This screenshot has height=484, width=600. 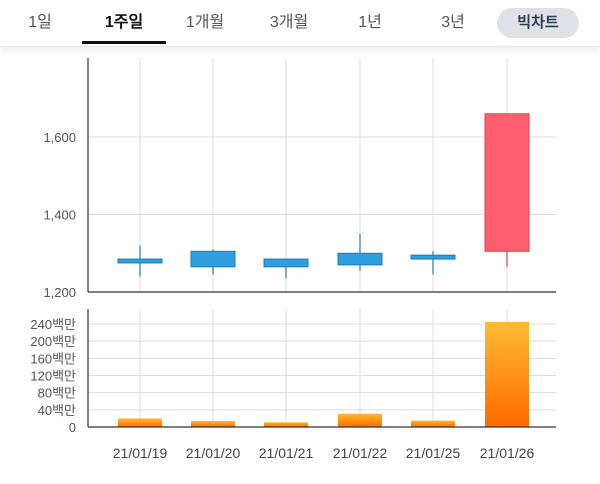 I want to click on tab-3-months: 3개월, so click(x=289, y=22).